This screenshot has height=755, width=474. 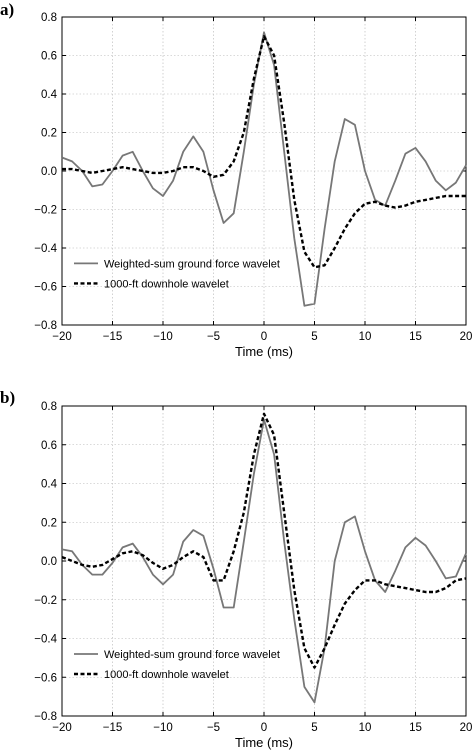 What do you see at coordinates (7, 397) in the screenshot?
I see `panel-label: b)` at bounding box center [7, 397].